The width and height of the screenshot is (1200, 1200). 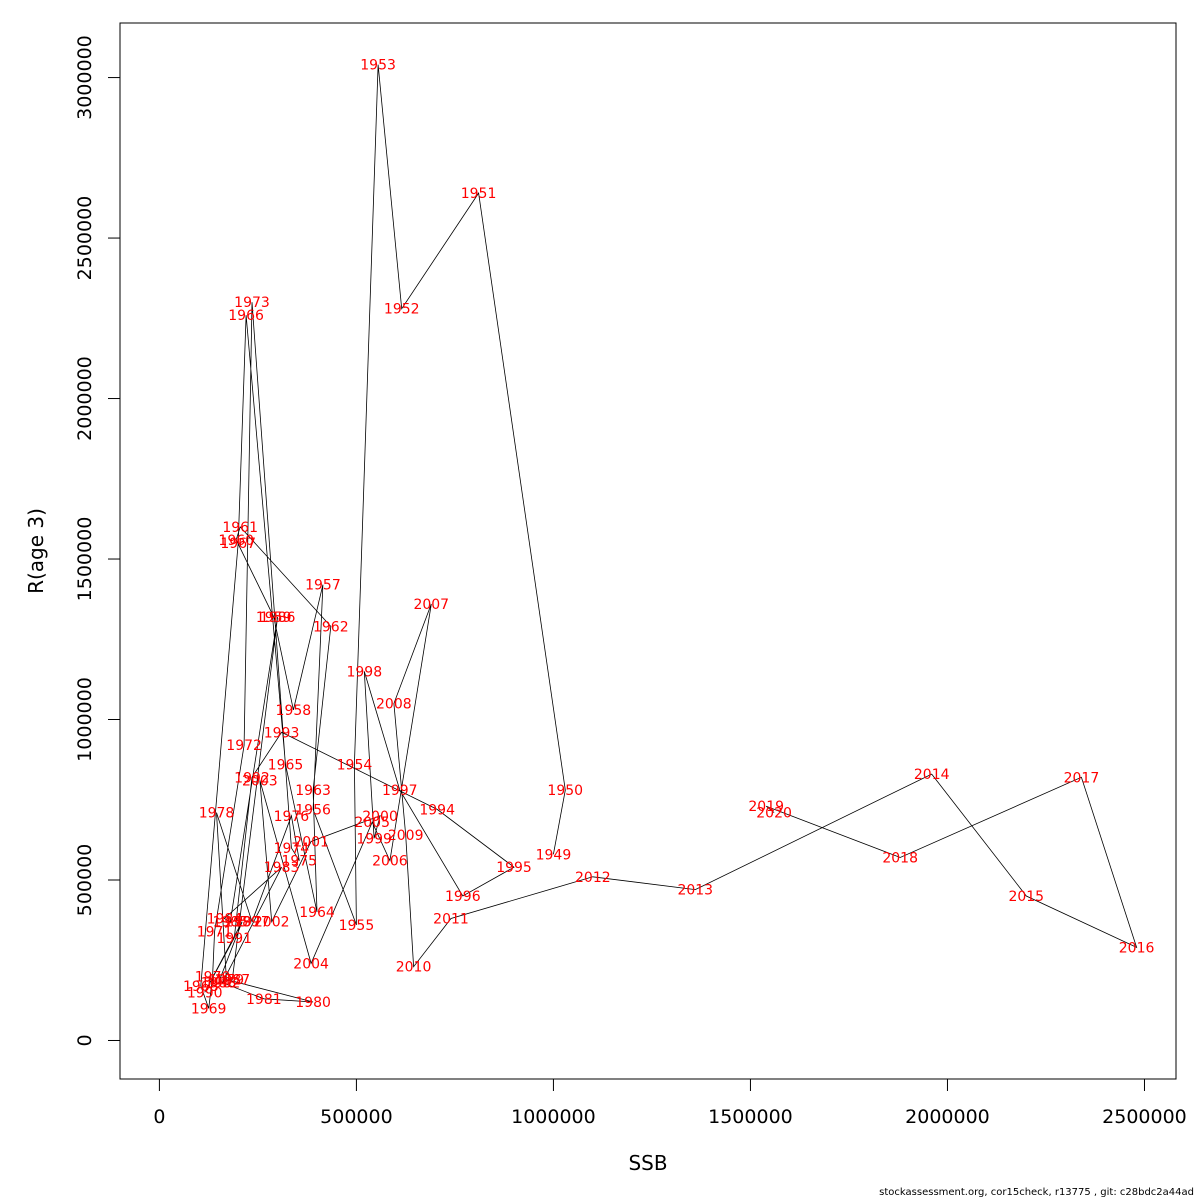 What do you see at coordinates (282, 868) in the screenshot?
I see `year-label-1983: 1983` at bounding box center [282, 868].